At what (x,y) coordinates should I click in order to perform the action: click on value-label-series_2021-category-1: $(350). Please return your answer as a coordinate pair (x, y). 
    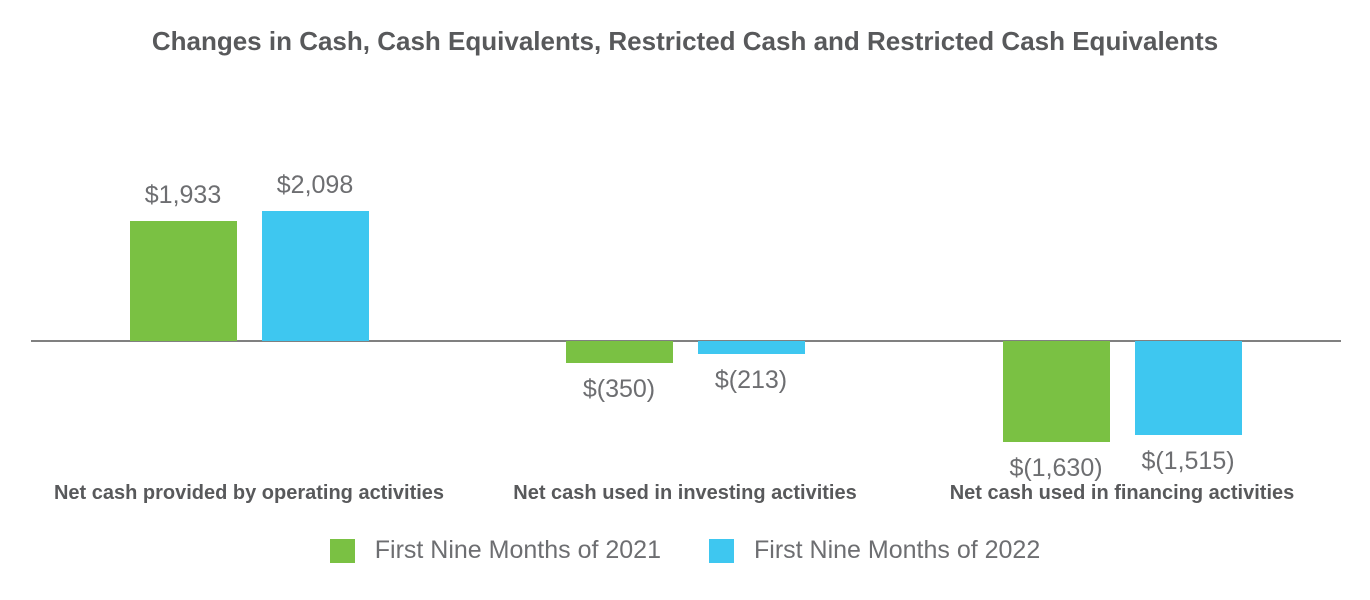
    Looking at the image, I should click on (619, 389).